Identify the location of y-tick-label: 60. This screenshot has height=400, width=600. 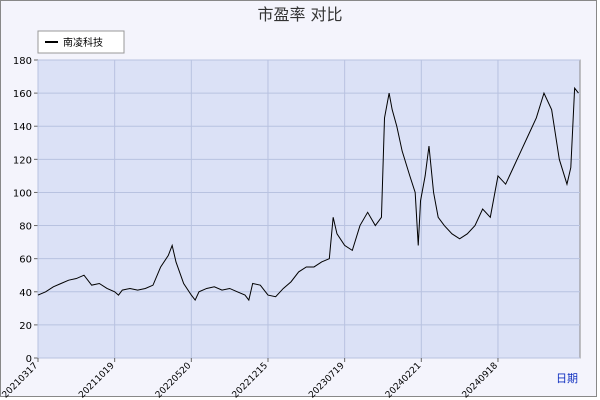
(25, 260).